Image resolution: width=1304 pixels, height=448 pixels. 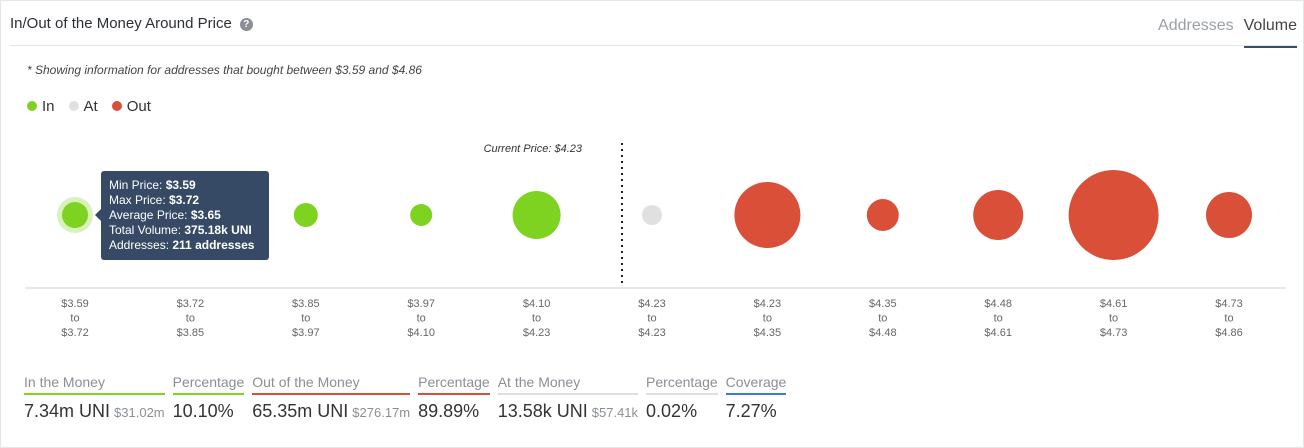 What do you see at coordinates (205, 215) in the screenshot?
I see `tooltip-value: $3.65` at bounding box center [205, 215].